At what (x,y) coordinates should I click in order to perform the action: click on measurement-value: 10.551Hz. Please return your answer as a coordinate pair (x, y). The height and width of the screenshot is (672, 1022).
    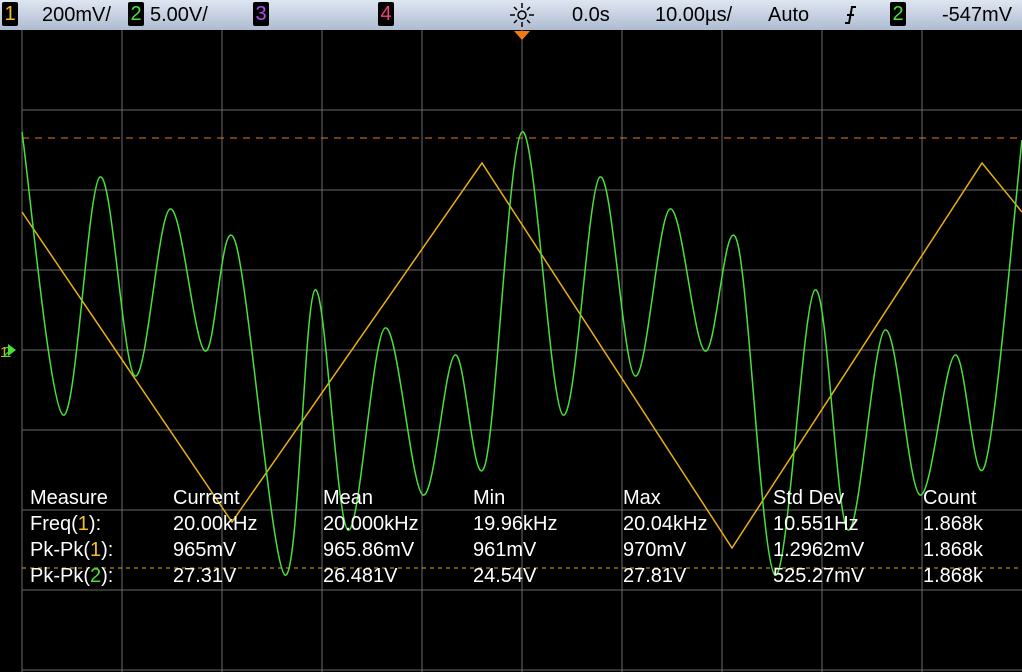
    Looking at the image, I should click on (816, 524).